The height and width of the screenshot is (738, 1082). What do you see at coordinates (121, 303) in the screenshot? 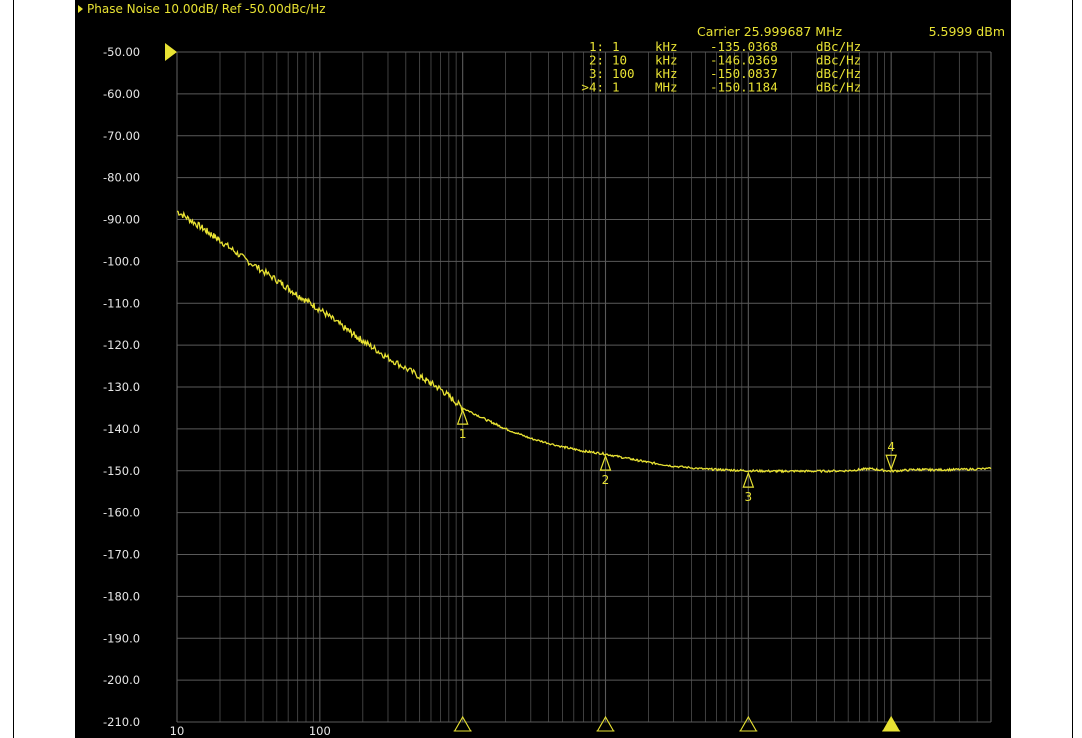
I see `y-tick-label: -110.0` at bounding box center [121, 303].